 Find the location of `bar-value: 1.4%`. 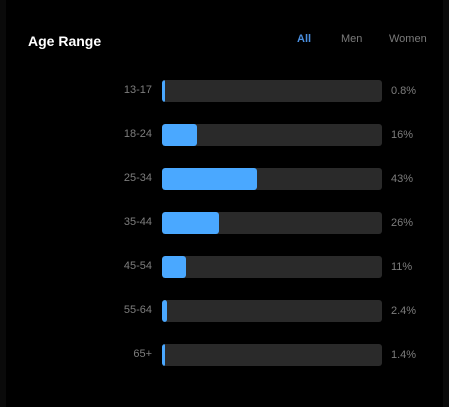

bar-value: 1.4% is located at coordinates (404, 355).